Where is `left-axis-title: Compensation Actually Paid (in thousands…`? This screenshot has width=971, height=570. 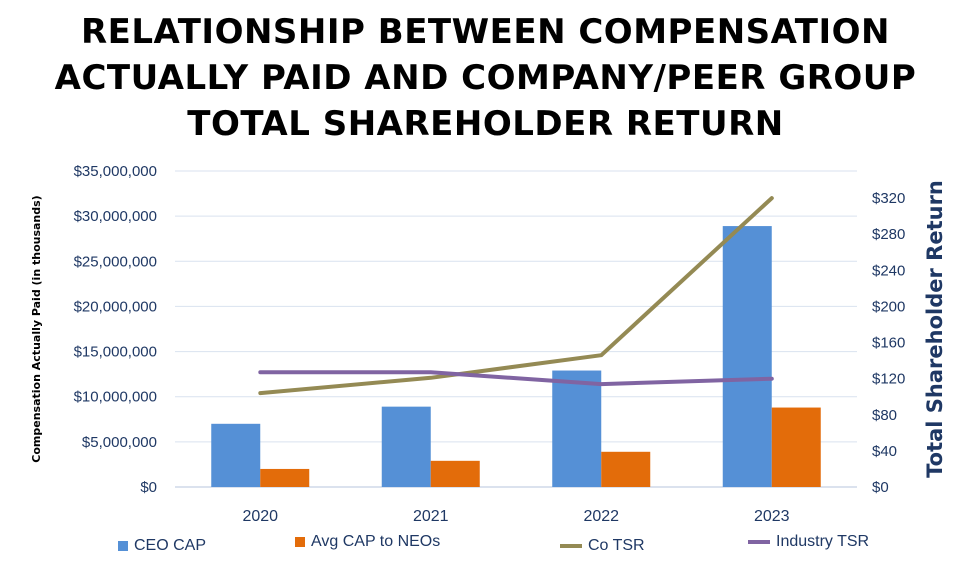 left-axis-title: Compensation Actually Paid (in thousands… is located at coordinates (36, 328).